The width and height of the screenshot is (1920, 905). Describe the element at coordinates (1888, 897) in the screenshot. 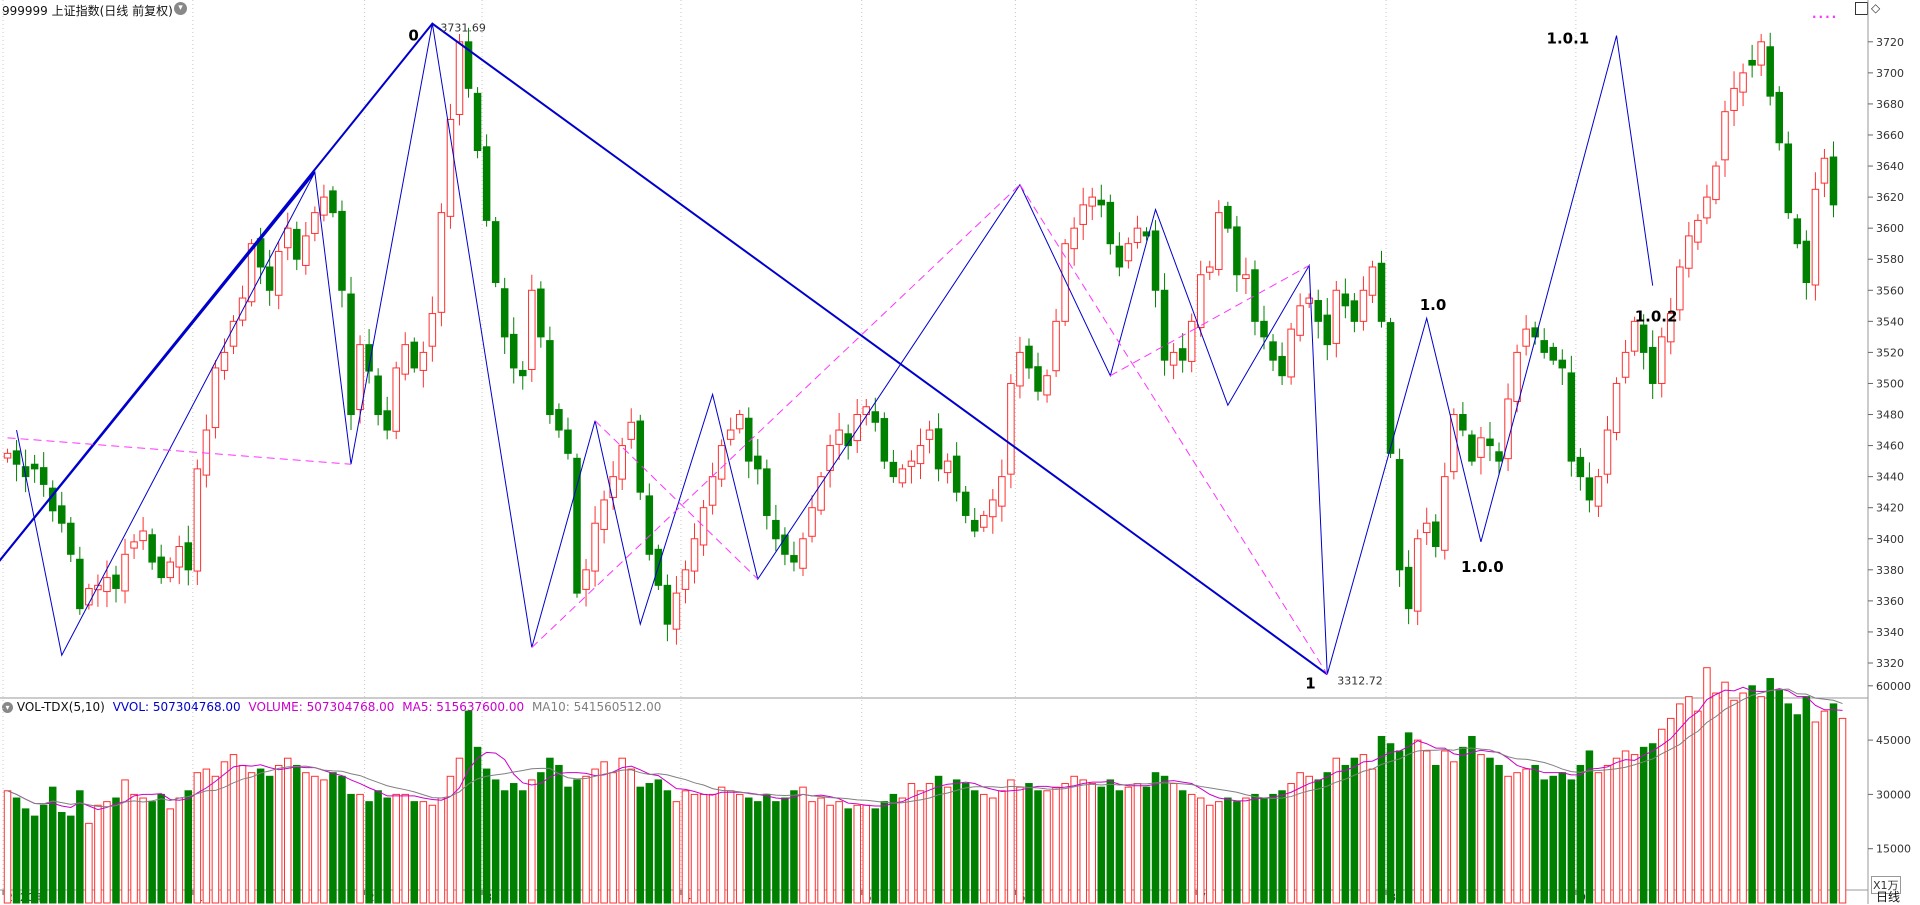

I see `period-label: 日线` at that location.